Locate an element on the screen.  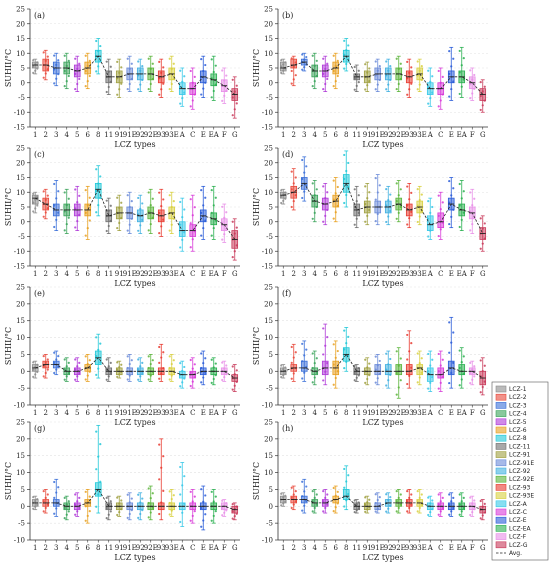
legend-swatch is located at coordinates (501, 479).